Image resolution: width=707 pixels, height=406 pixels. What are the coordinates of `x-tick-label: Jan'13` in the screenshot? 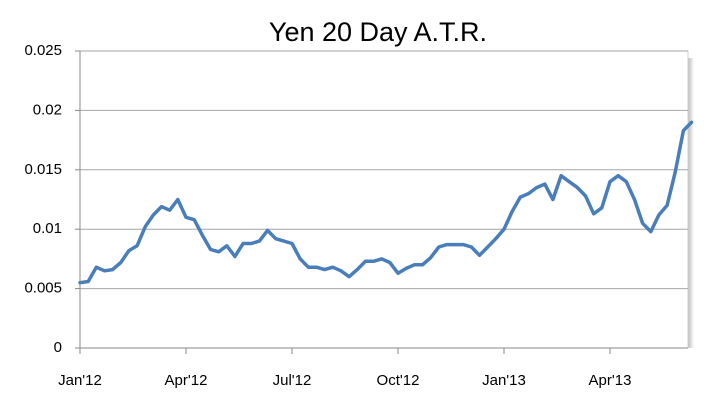 It's located at (504, 380).